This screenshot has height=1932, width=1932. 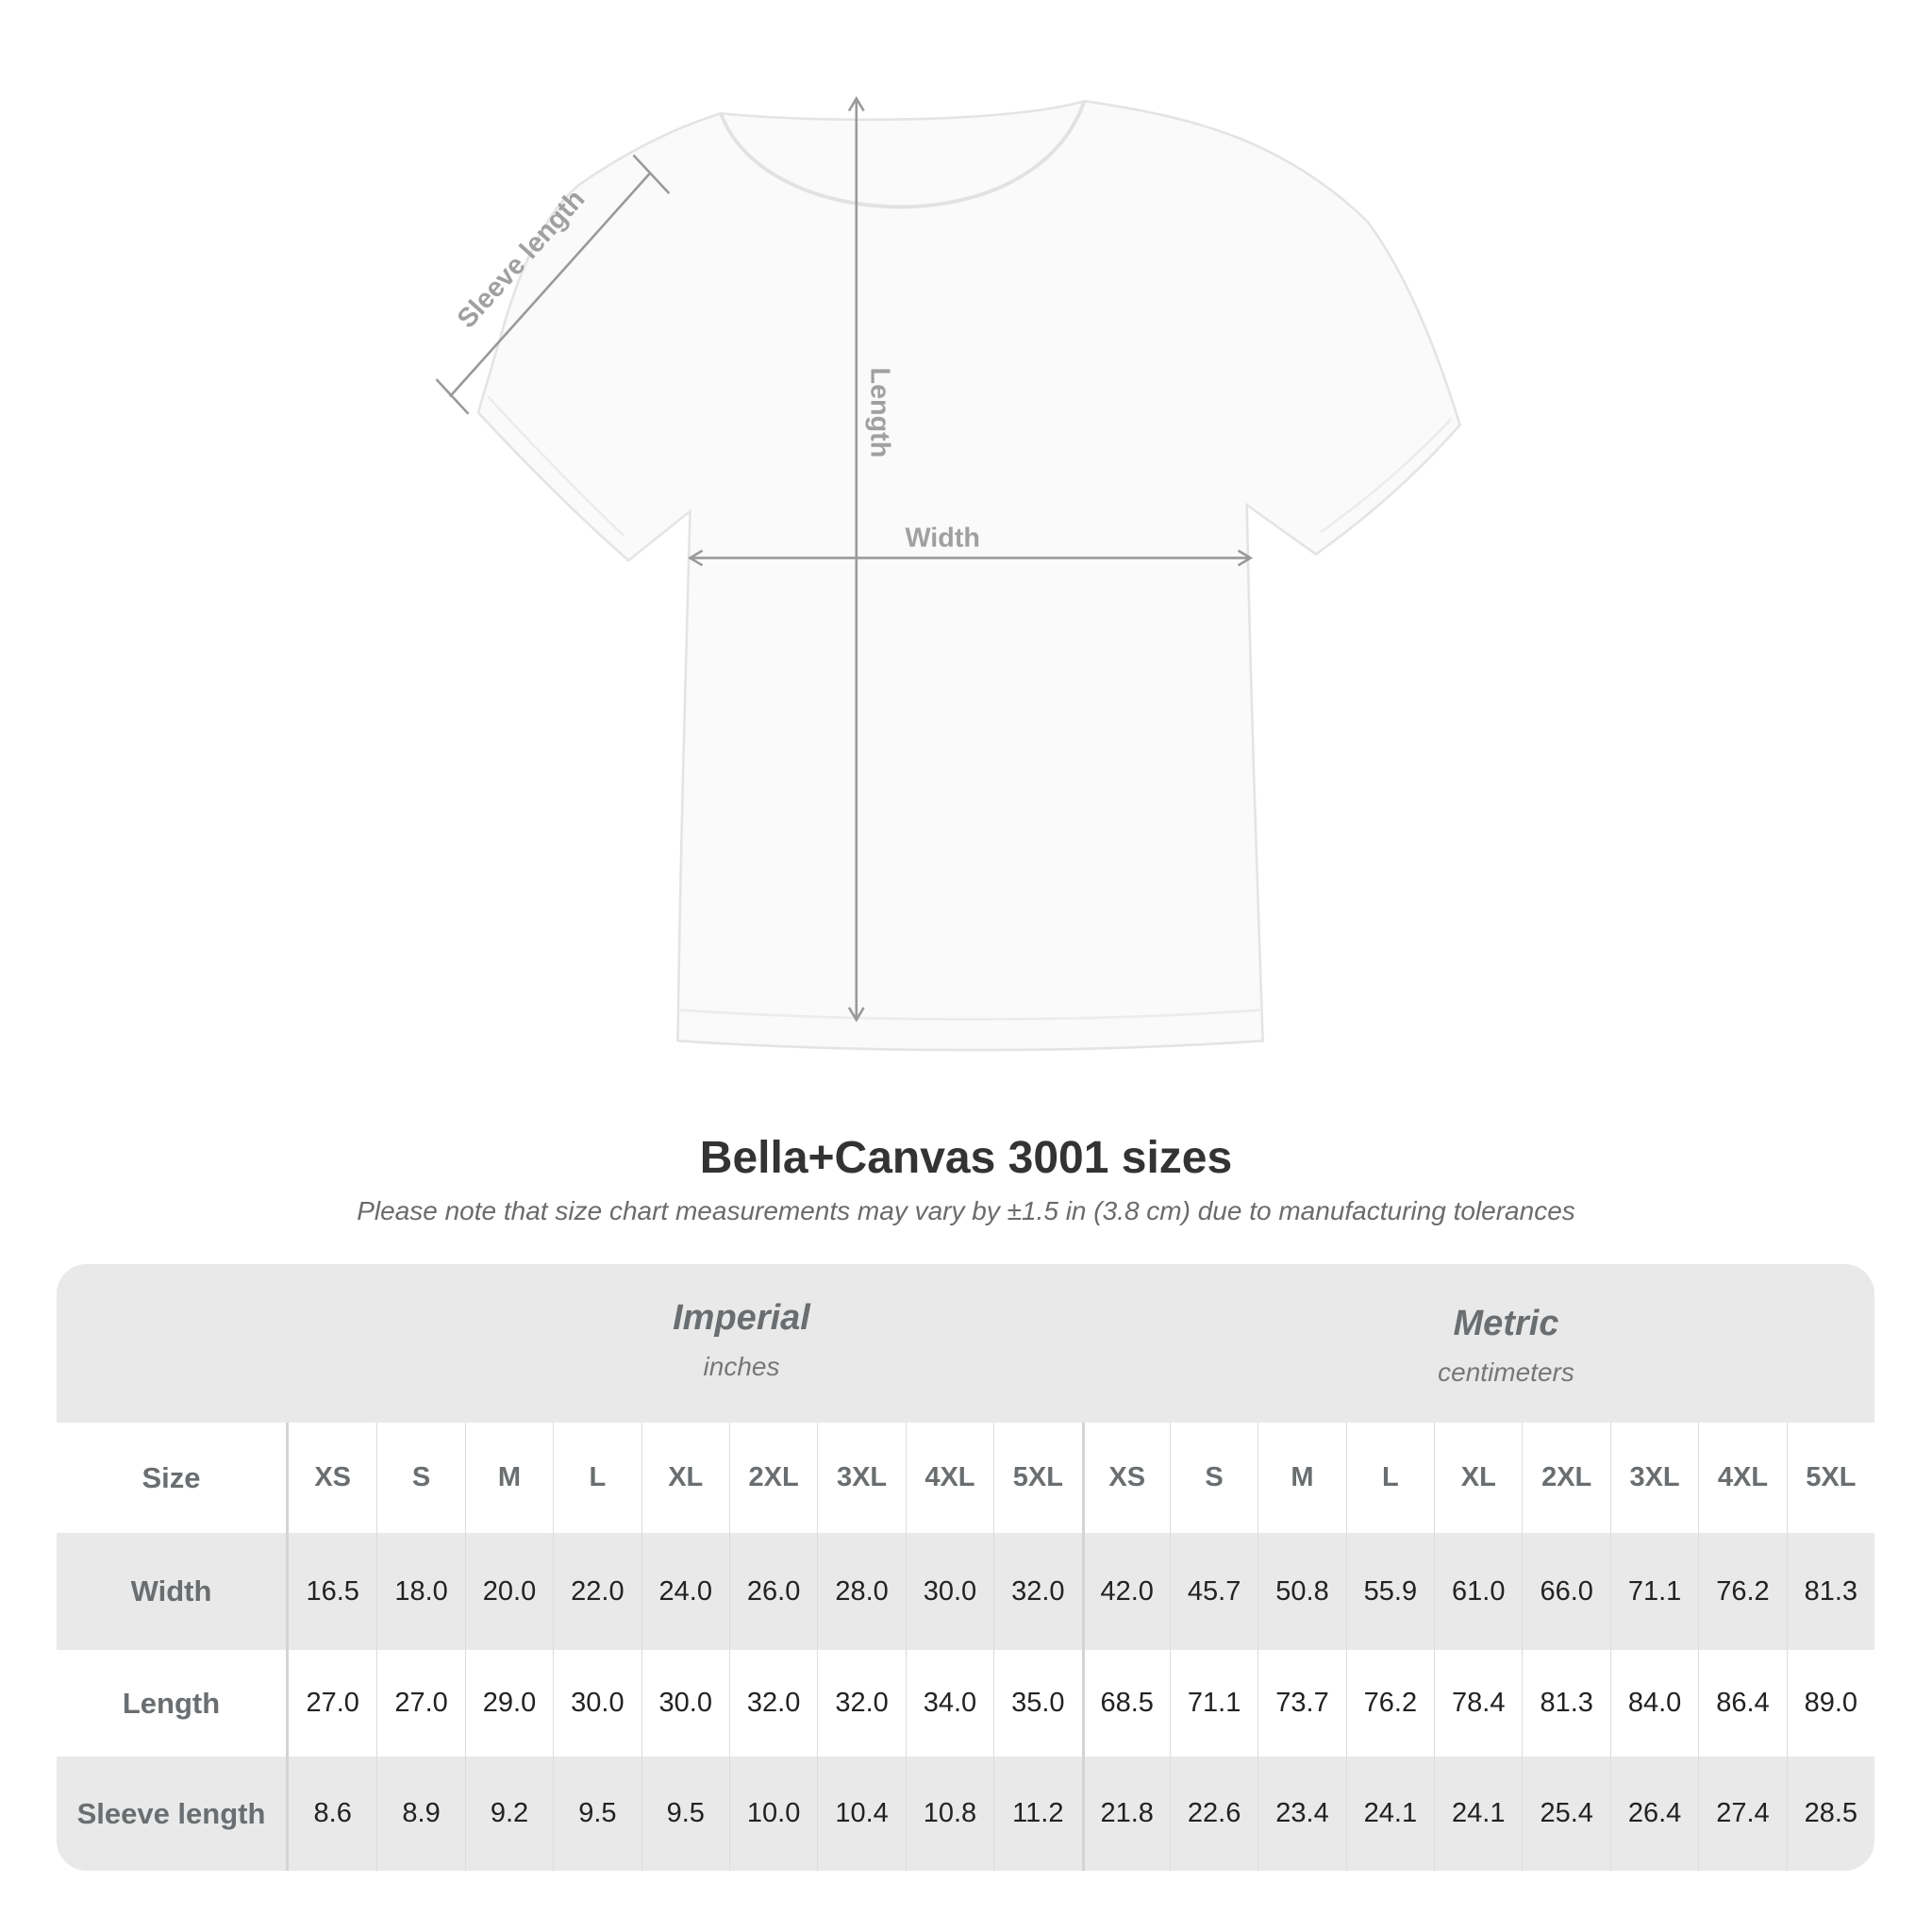 I want to click on width-label: Width, so click(x=942, y=539).